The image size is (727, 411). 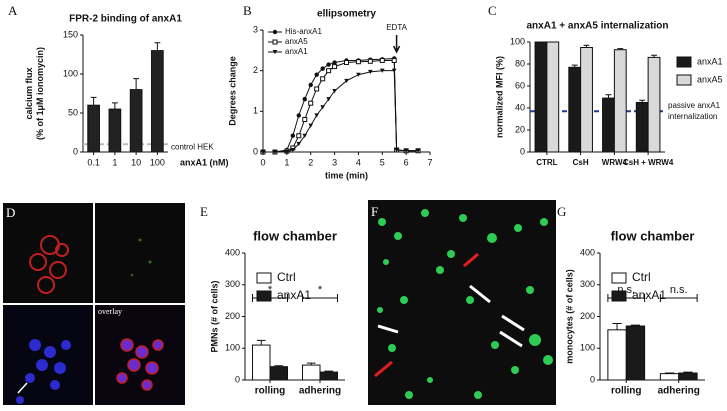 I want to click on y-axis-label: calcium flux, so click(x=29, y=93).